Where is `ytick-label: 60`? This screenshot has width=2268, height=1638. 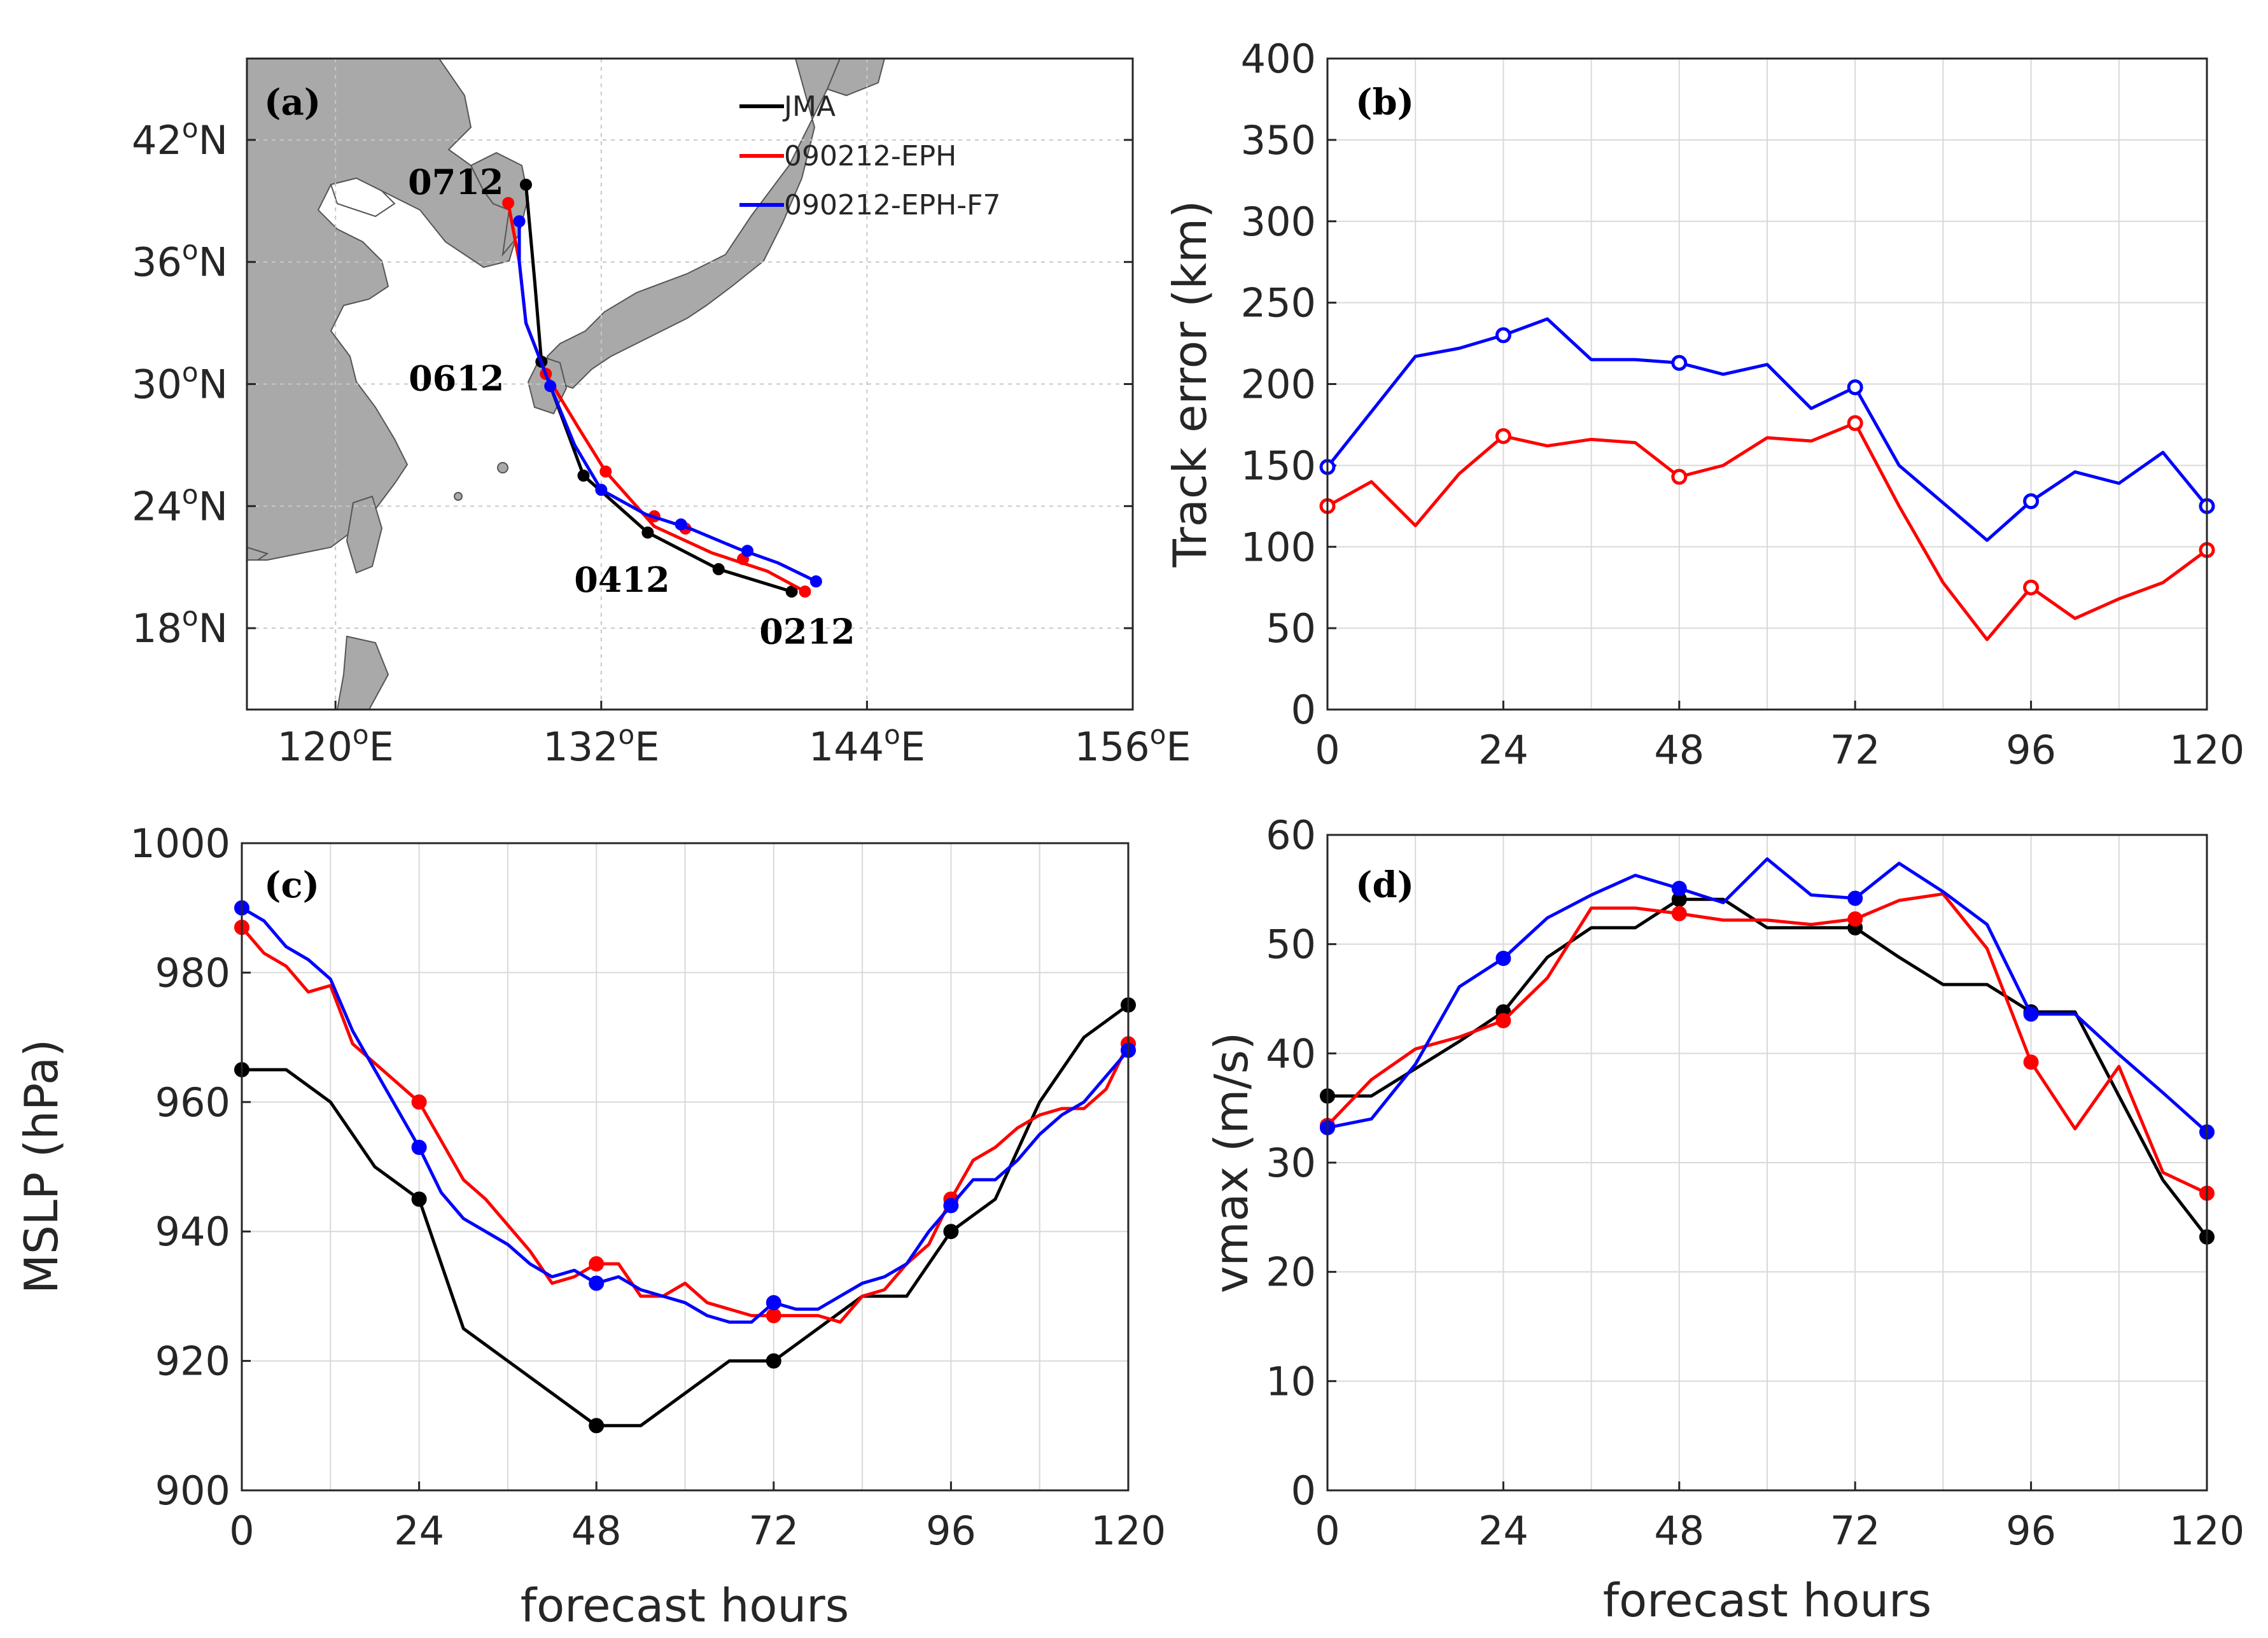
ytick-label: 60 is located at coordinates (1291, 835).